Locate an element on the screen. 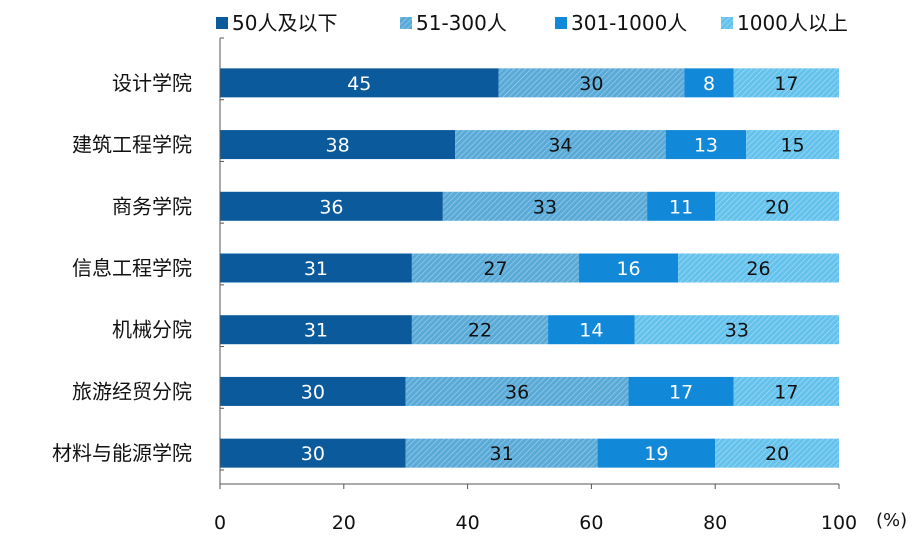 The height and width of the screenshot is (536, 915). category-label-5: 旅游经贸分院 is located at coordinates (132, 391).